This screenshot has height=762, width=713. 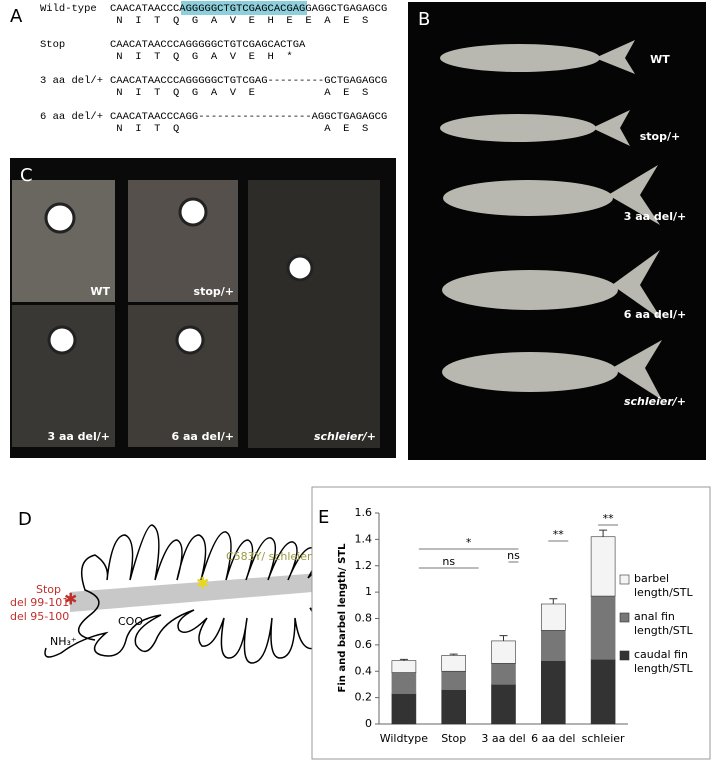 What do you see at coordinates (404, 738) in the screenshot?
I see `x-tick-label: Wildtype` at bounding box center [404, 738].